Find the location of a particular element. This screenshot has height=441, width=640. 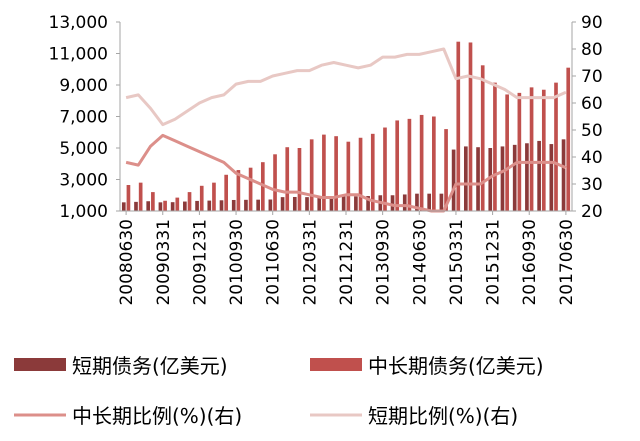

series-0-bars is located at coordinates (343, 175).